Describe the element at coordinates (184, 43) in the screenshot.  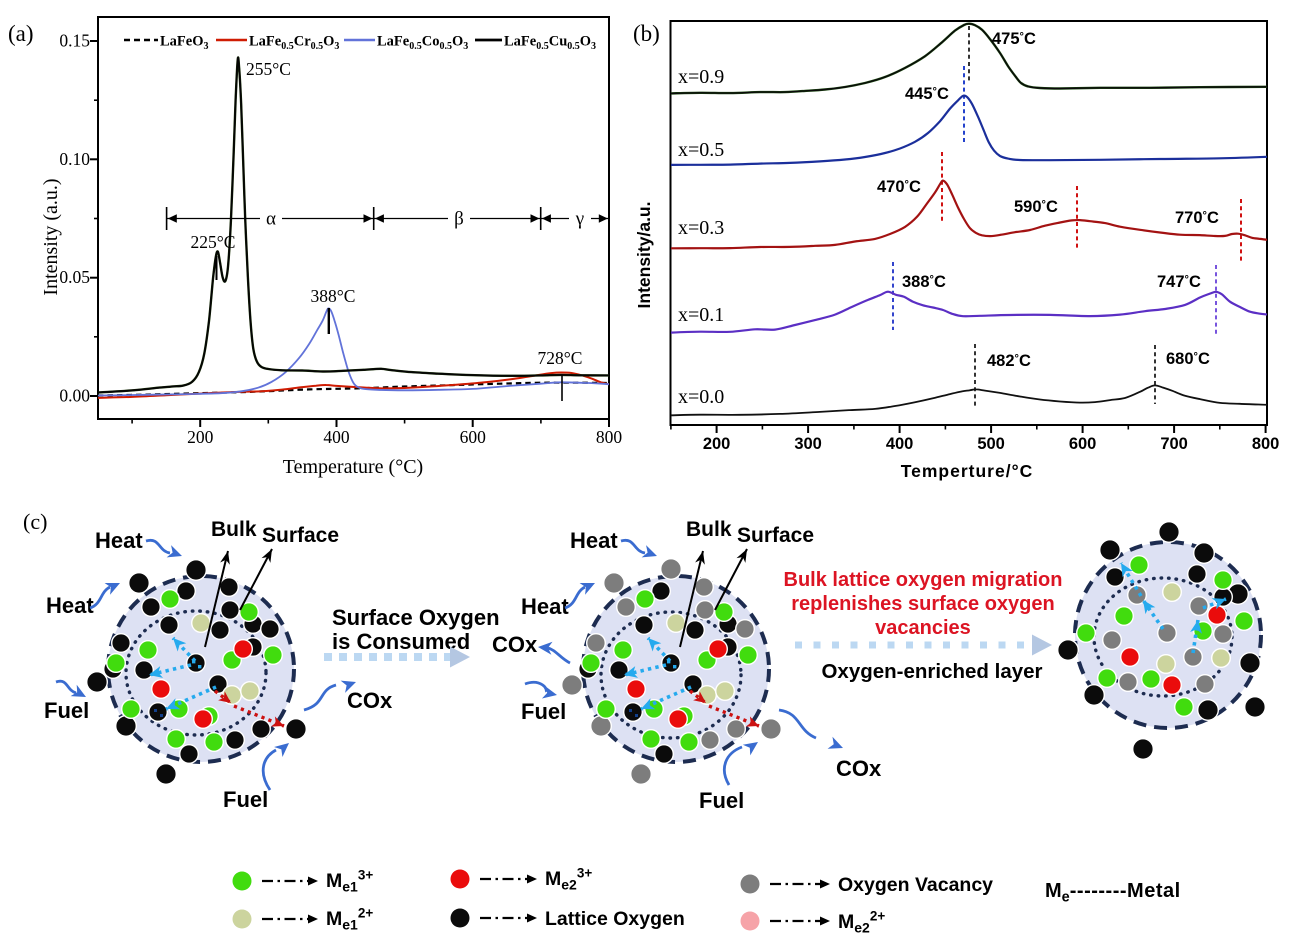
I see `svg-text: LaFeO3` at that location.